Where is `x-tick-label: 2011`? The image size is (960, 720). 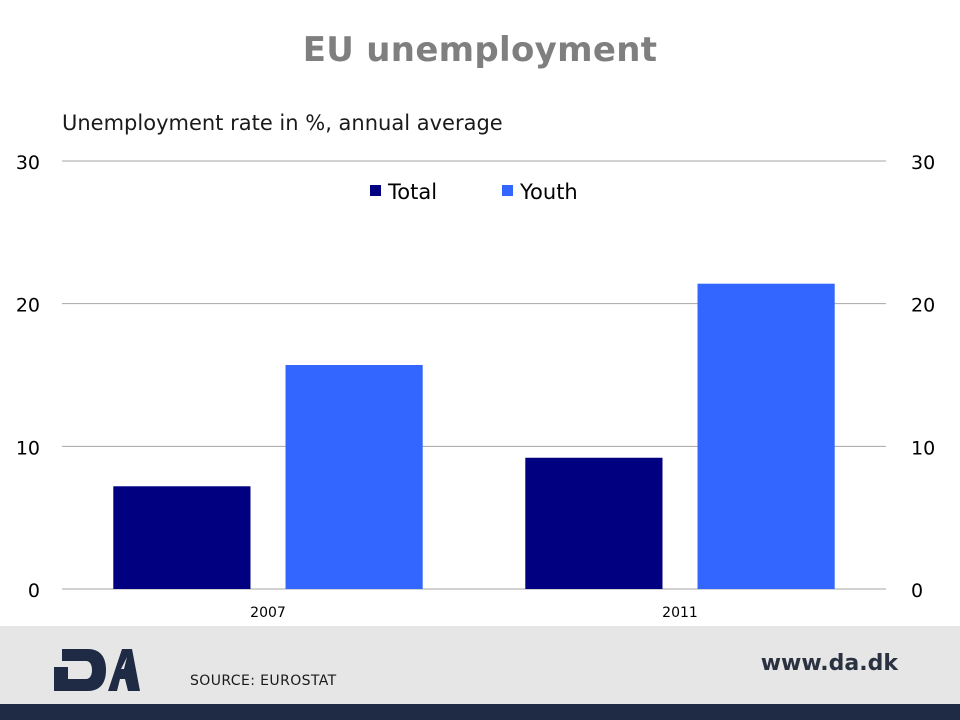 x-tick-label: 2011 is located at coordinates (680, 613).